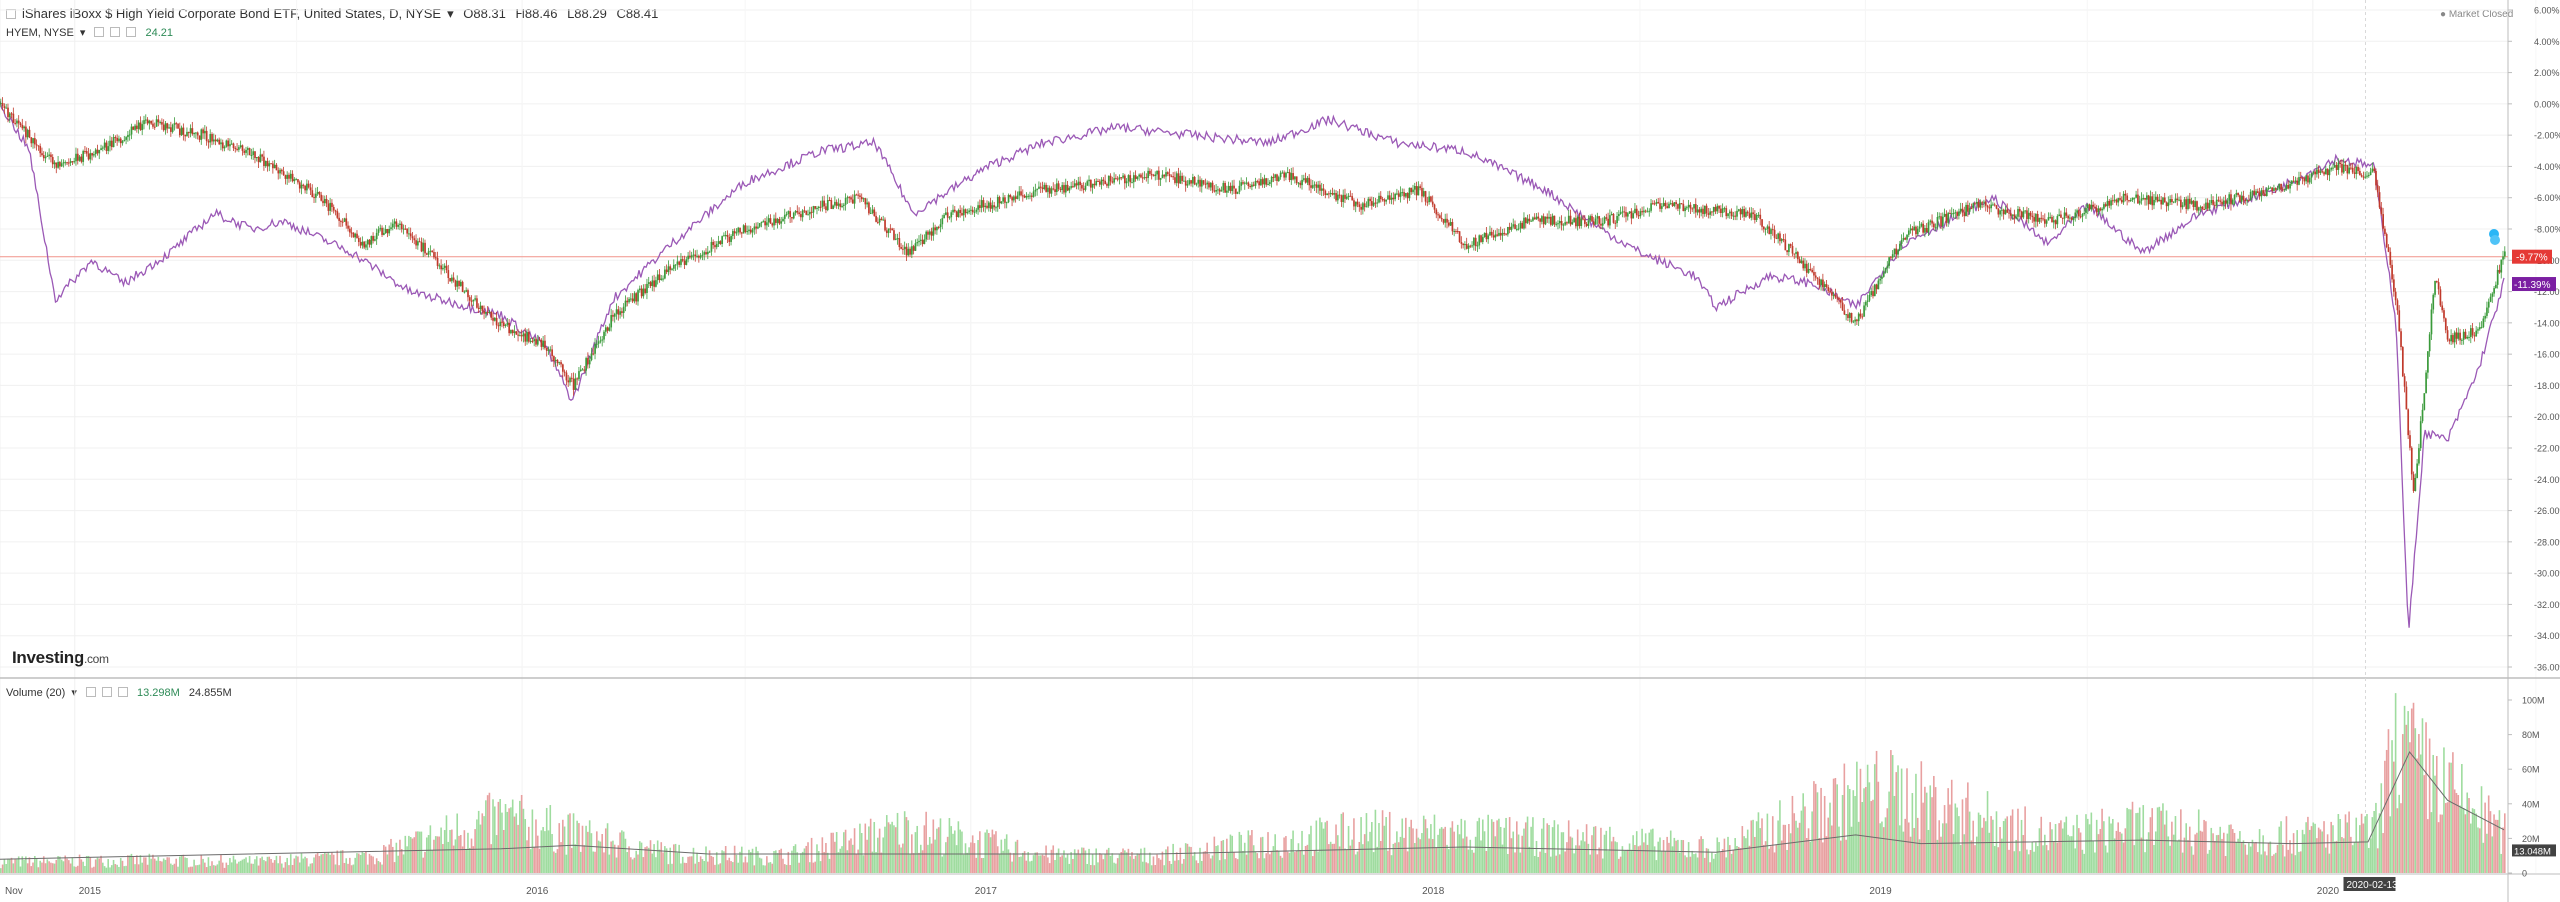  I want to click on compare-symbol: HYEM, NYSE, so click(40, 33).